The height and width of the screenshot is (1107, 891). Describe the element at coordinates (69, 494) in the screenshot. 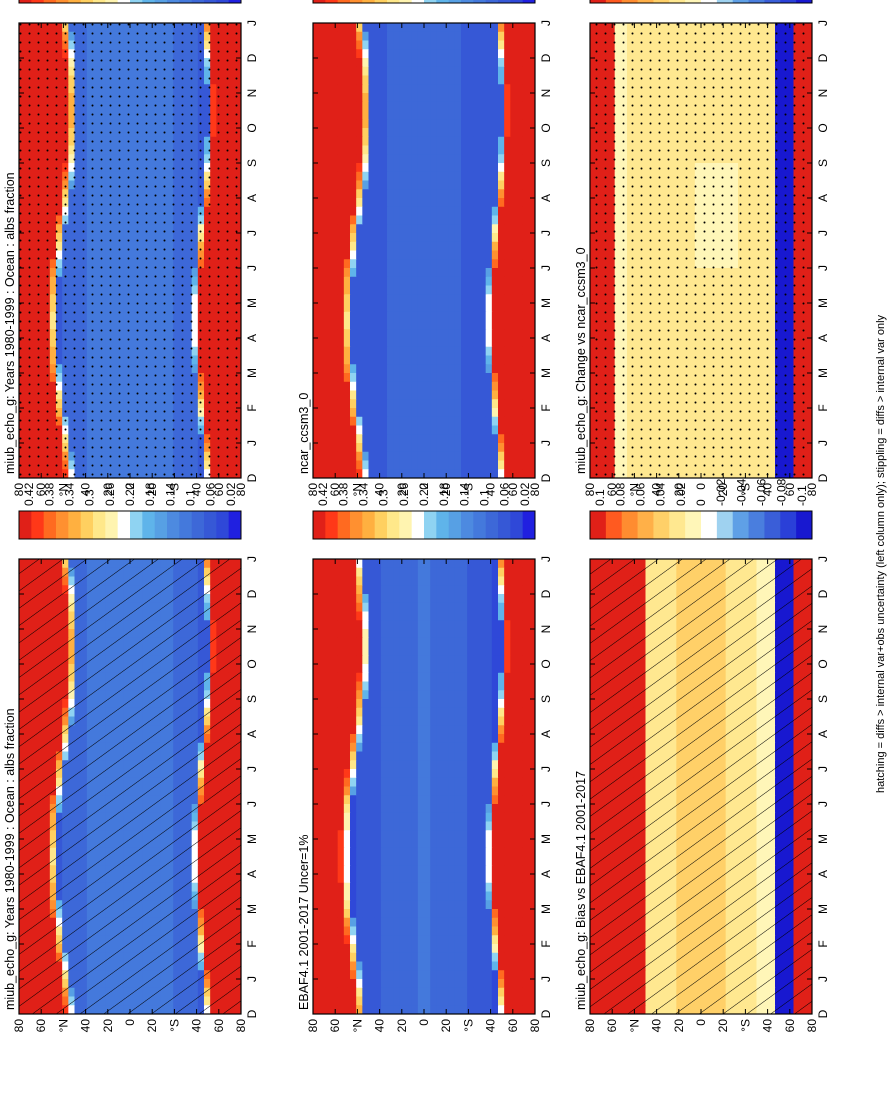

I see `colorbar-label: 0.34` at that location.